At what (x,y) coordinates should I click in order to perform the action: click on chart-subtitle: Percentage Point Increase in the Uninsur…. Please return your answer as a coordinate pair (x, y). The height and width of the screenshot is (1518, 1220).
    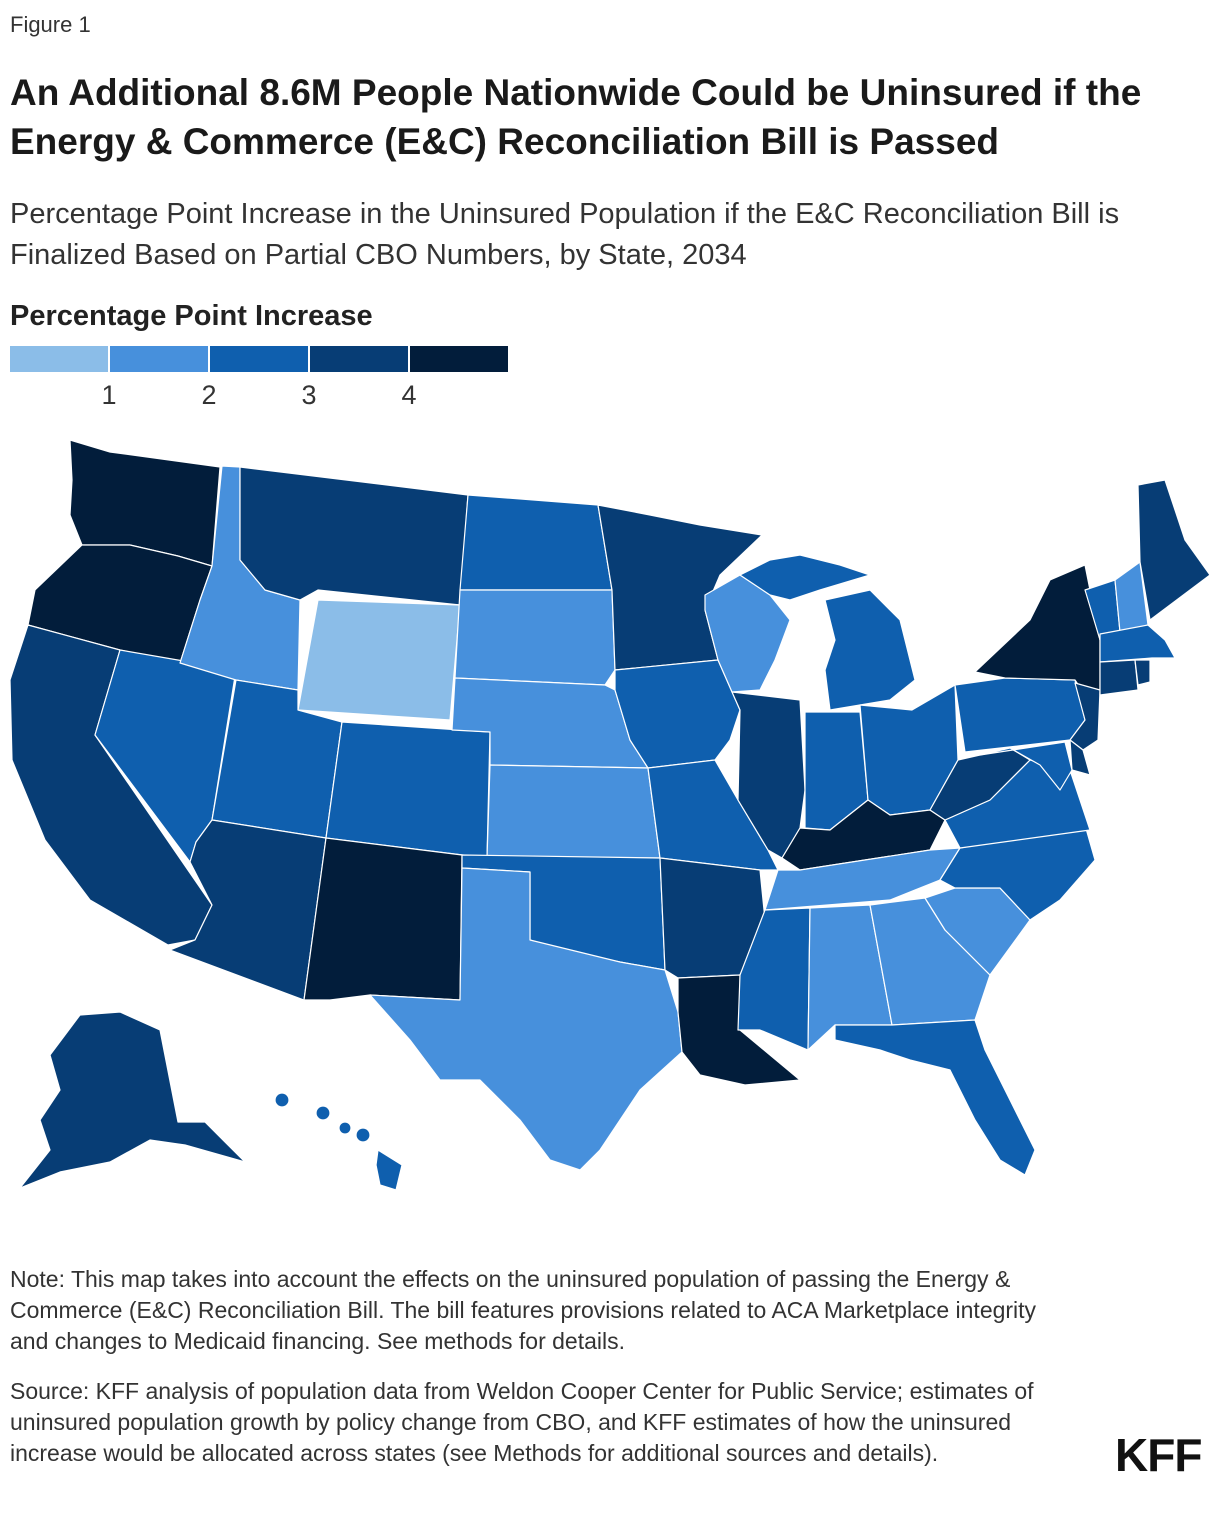
    Looking at the image, I should click on (565, 234).